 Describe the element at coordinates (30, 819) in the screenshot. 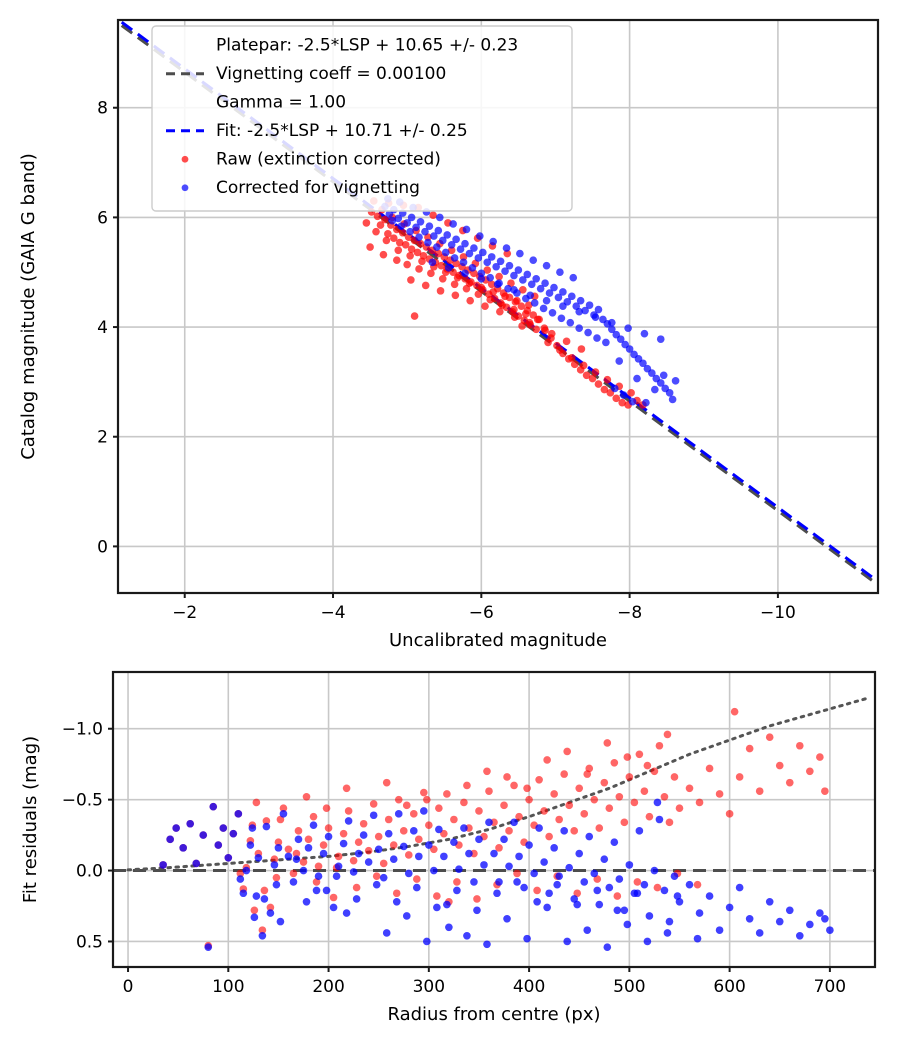

I see `yaxis-label-fit-residuals: Fit residuals (mag)` at that location.